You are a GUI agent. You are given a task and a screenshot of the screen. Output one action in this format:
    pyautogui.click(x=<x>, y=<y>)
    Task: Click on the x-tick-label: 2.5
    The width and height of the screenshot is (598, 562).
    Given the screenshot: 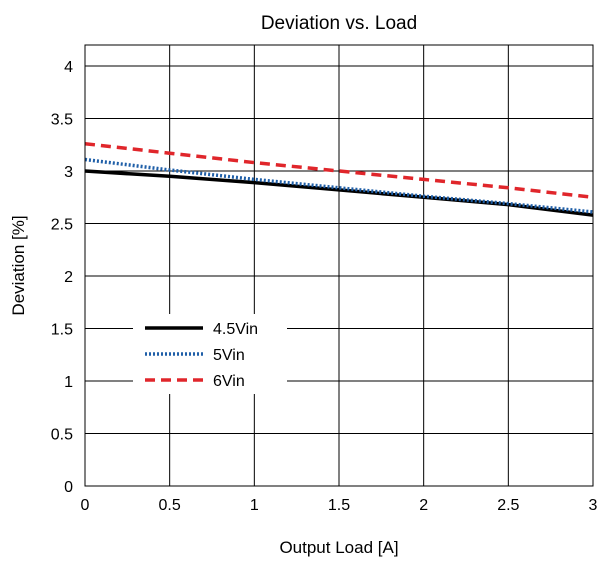 What is the action you would take?
    pyautogui.click(x=508, y=505)
    